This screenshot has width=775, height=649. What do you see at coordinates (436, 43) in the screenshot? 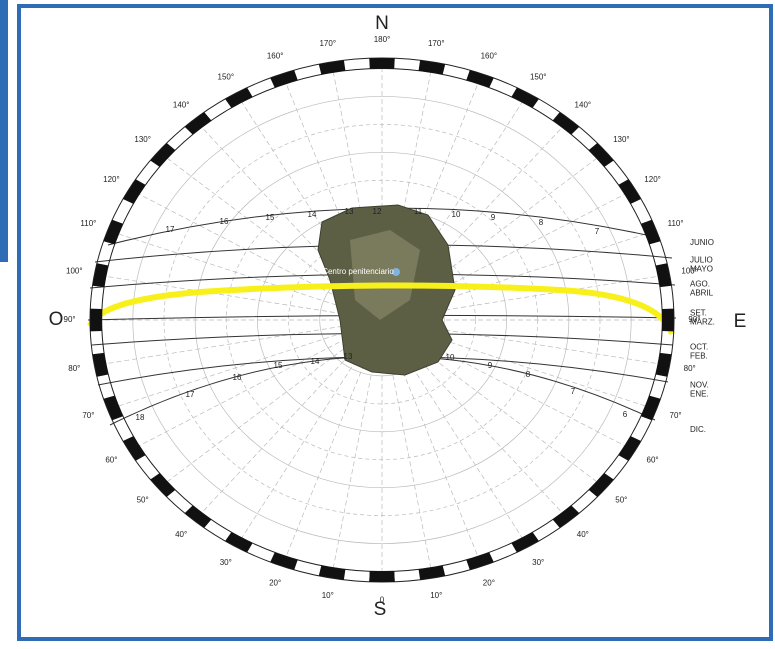
I see `degree-label: 170°` at bounding box center [436, 43].